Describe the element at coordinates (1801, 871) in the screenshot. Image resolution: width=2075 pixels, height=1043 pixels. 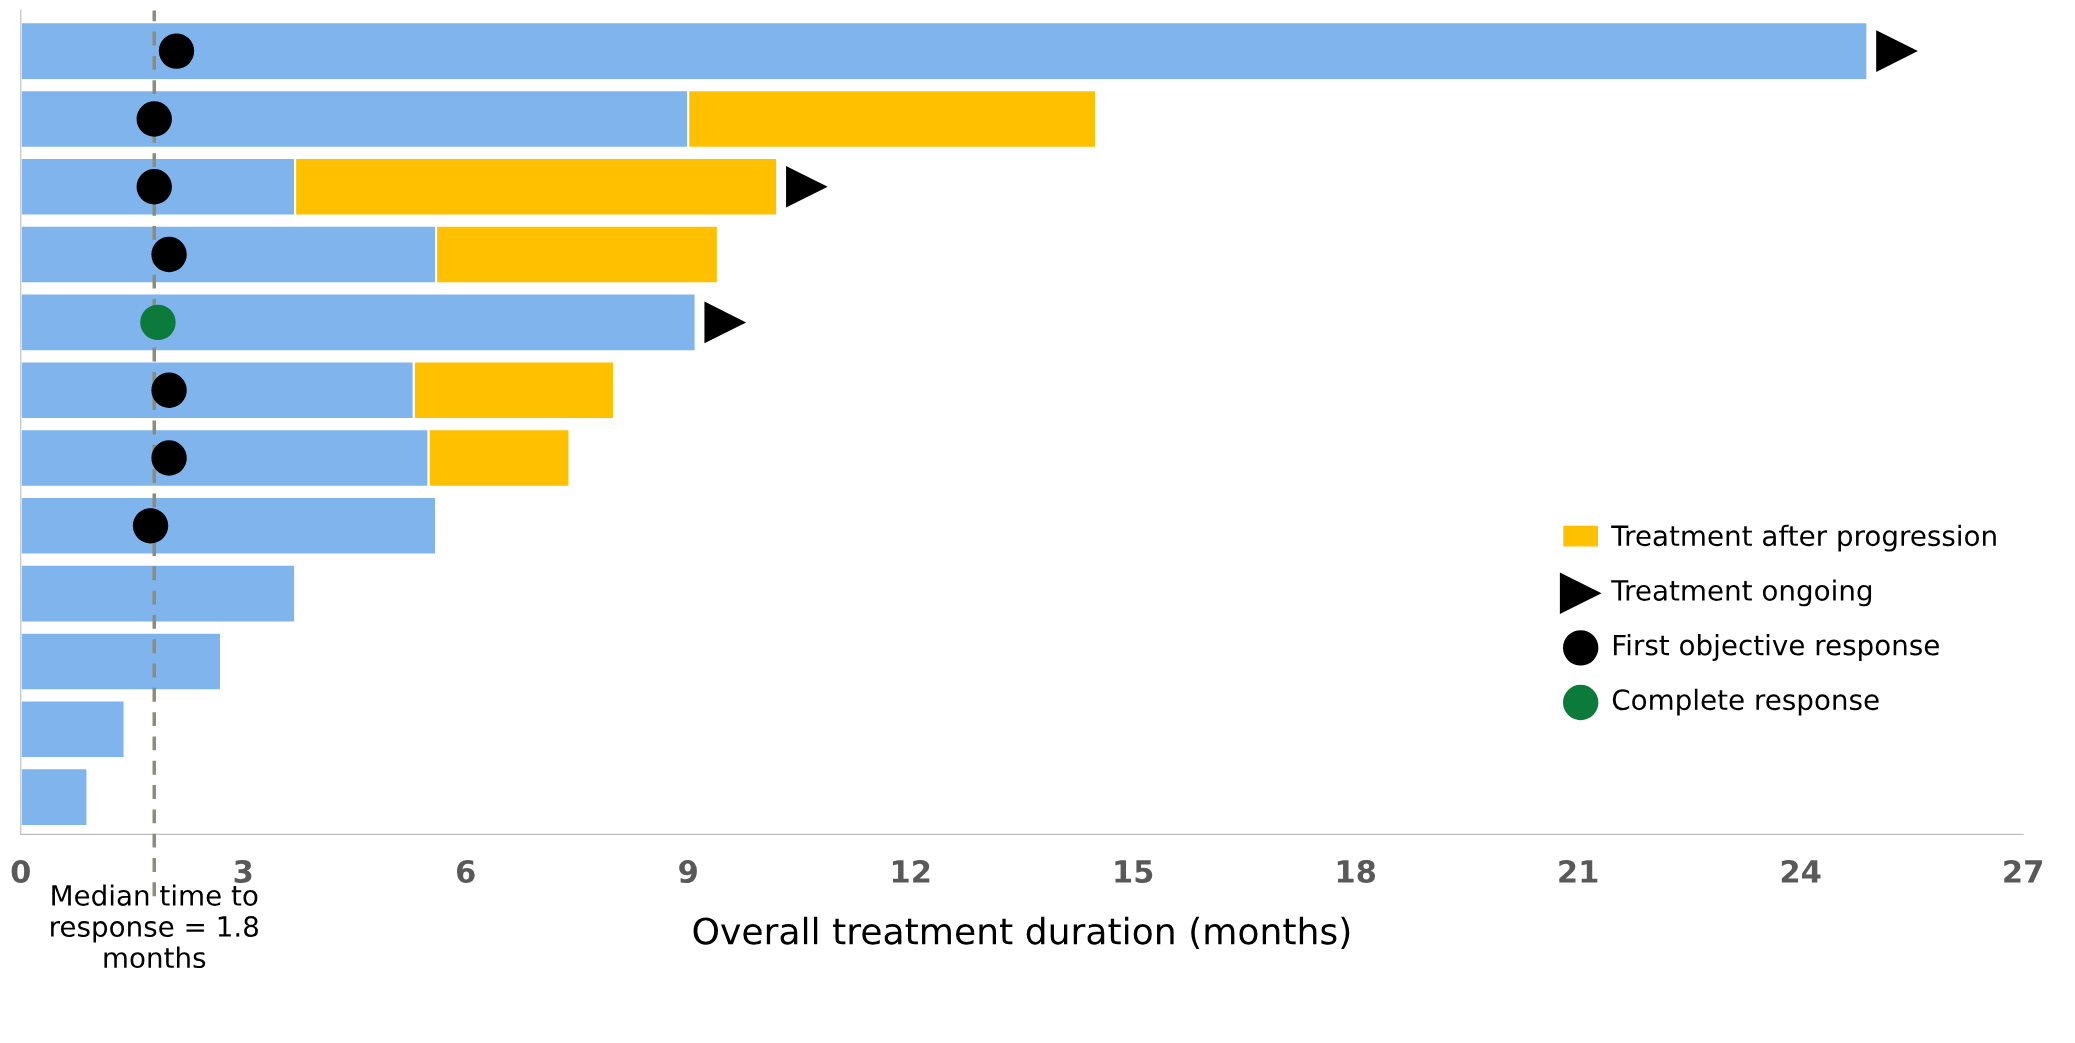
I see `x-tick-label: 24` at that location.